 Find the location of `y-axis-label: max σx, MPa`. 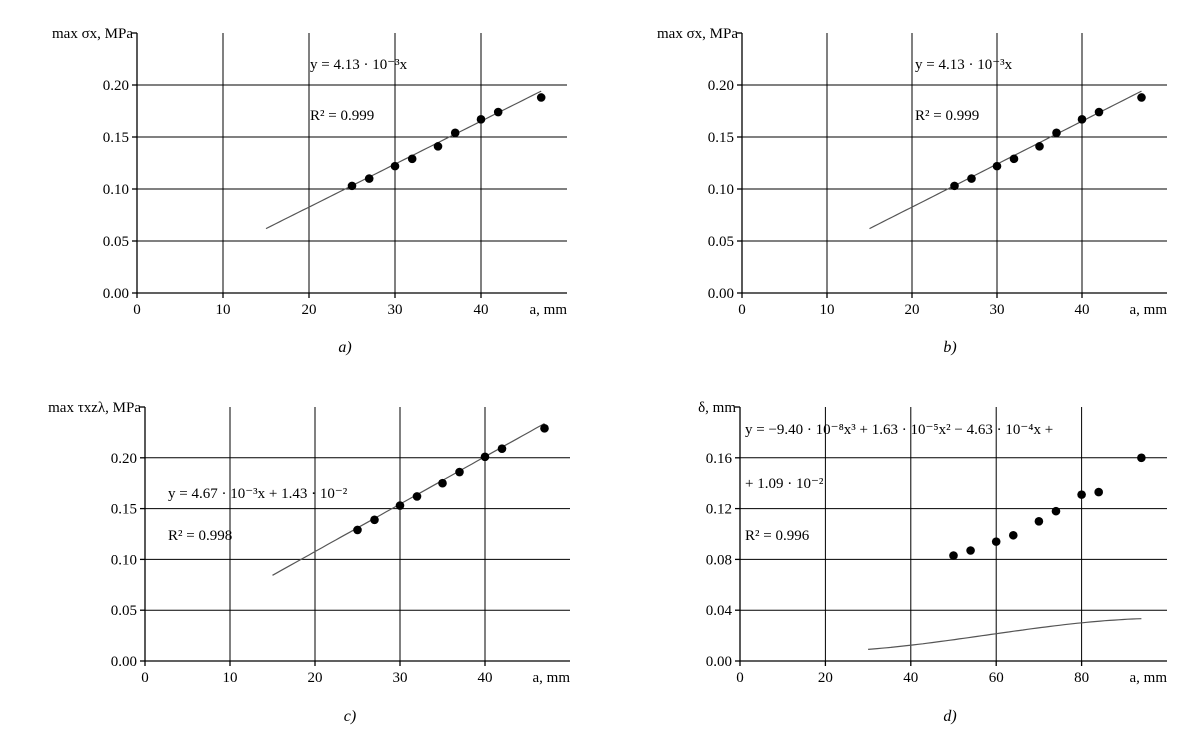

y-axis-label: max σx, MPa is located at coordinates (92, 34).